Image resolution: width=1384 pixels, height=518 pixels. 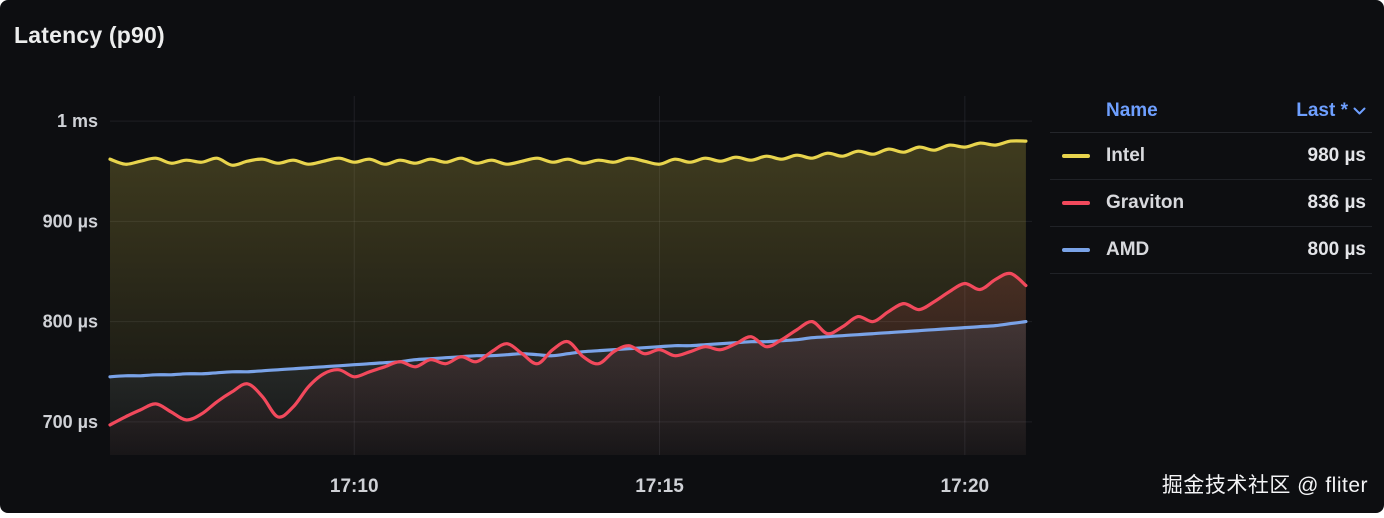 I want to click on graviton-series-swatch, so click(x=1076, y=203).